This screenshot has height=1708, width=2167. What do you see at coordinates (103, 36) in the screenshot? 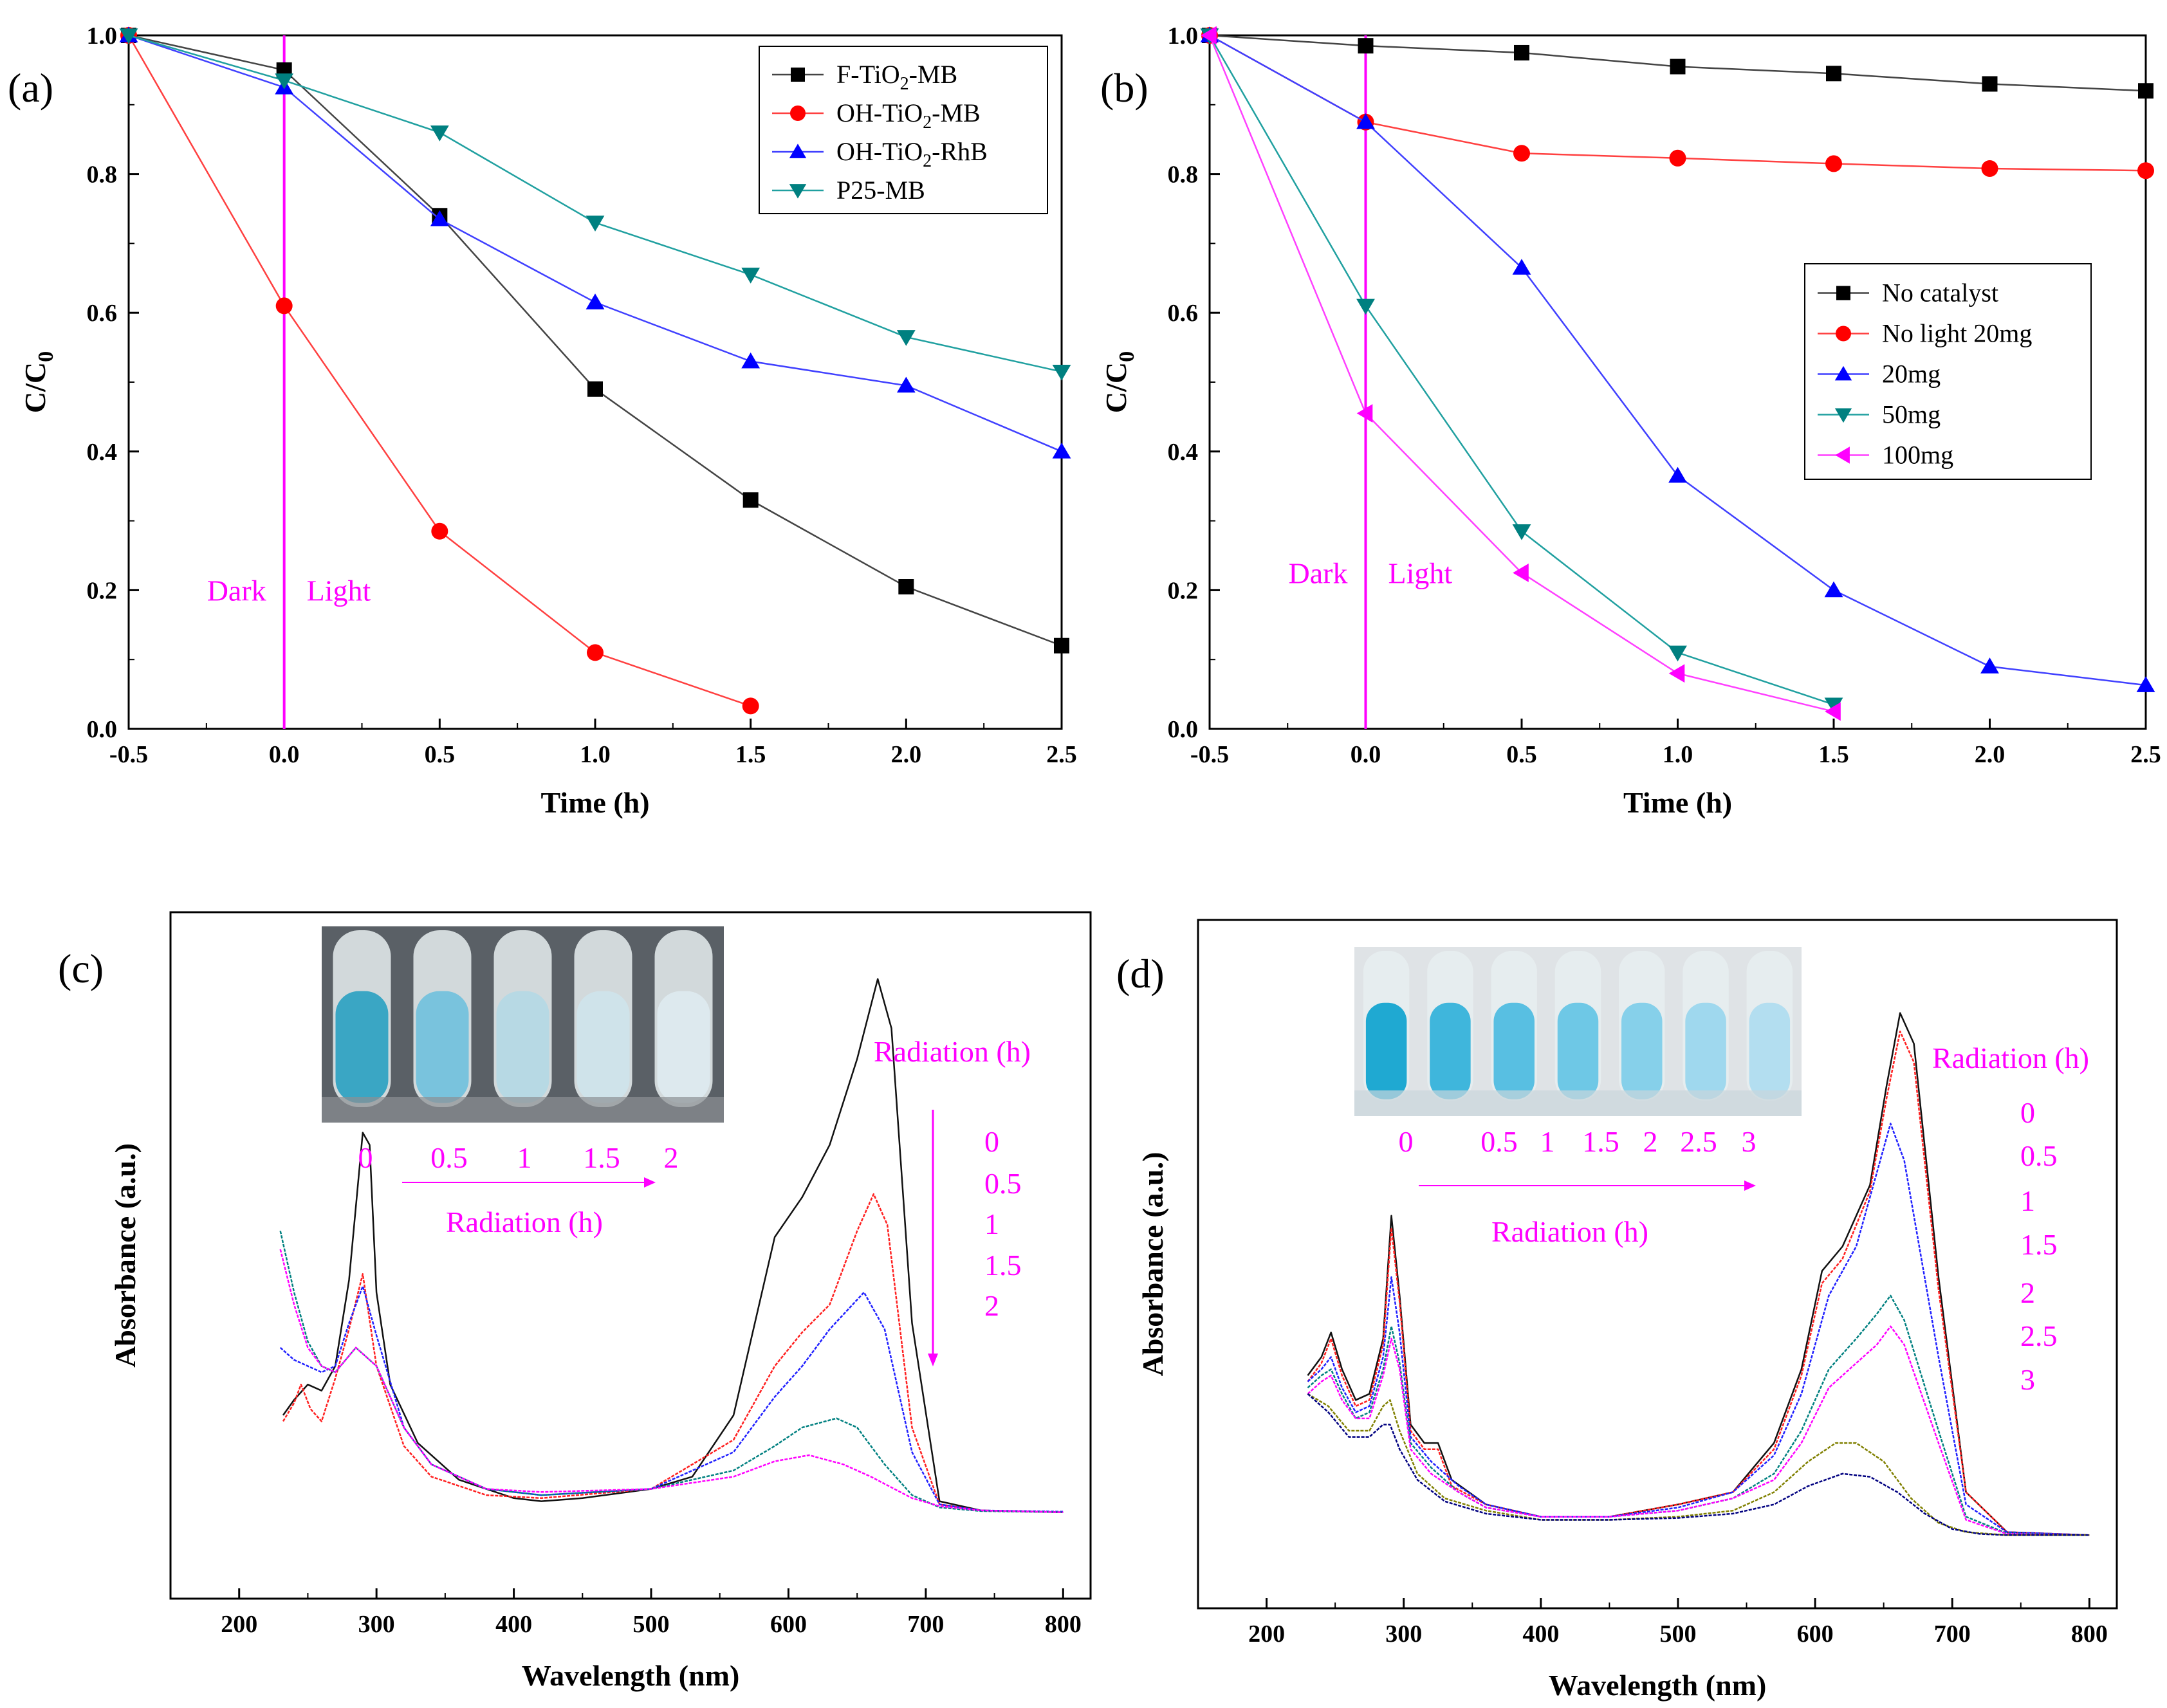
I see `y-tick-label: 1.0` at bounding box center [103, 36].